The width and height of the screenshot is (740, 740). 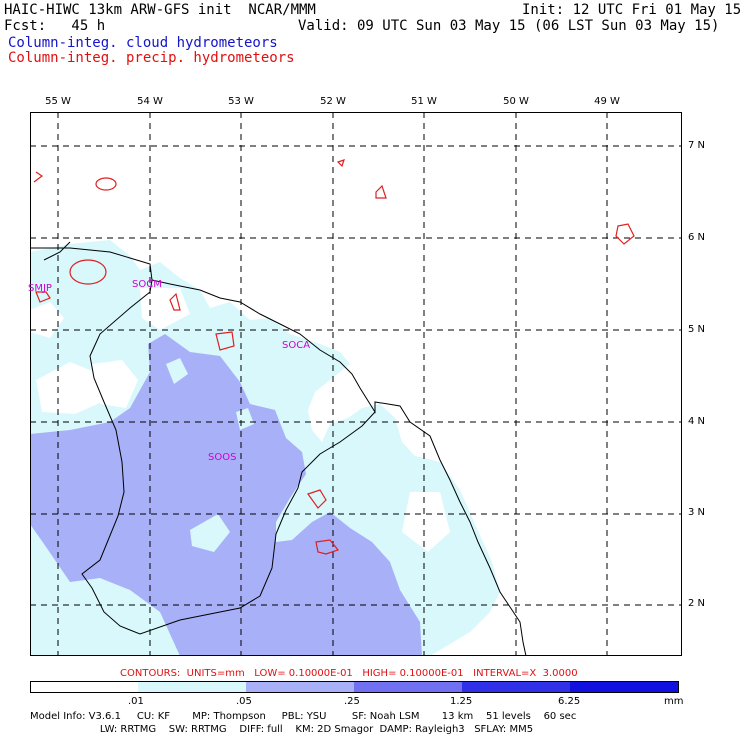 I want to click on lat-label-5n: 5 N, so click(x=697, y=329).